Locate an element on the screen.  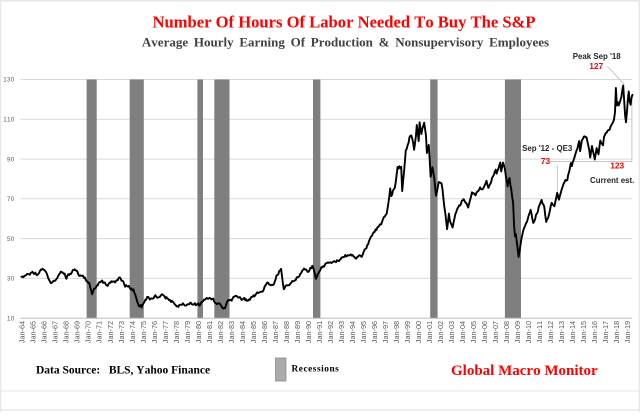
svg-text: Jan-94 is located at coordinates (352, 332).